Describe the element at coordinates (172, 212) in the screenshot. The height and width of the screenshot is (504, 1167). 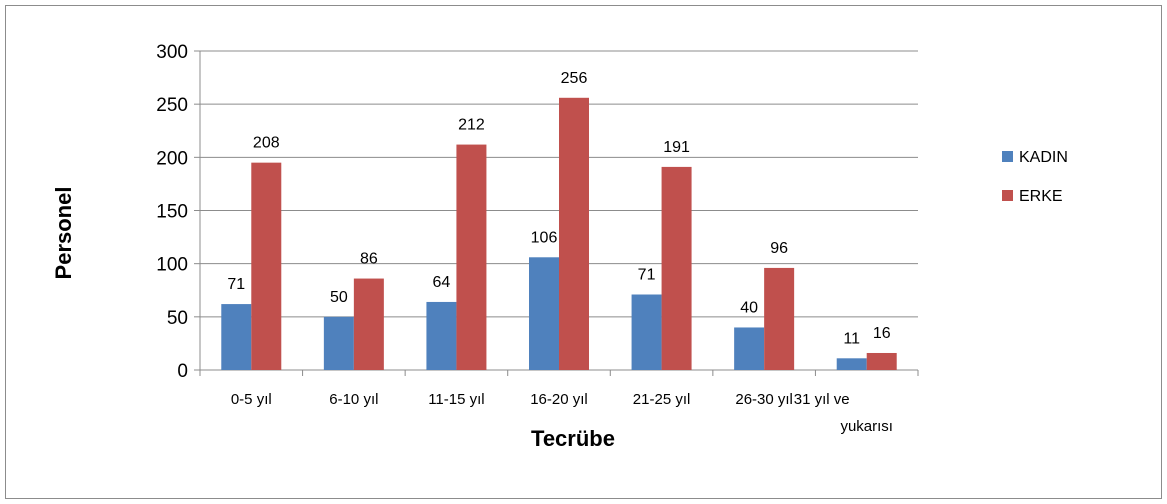
I see `y-tick-label: 150` at that location.